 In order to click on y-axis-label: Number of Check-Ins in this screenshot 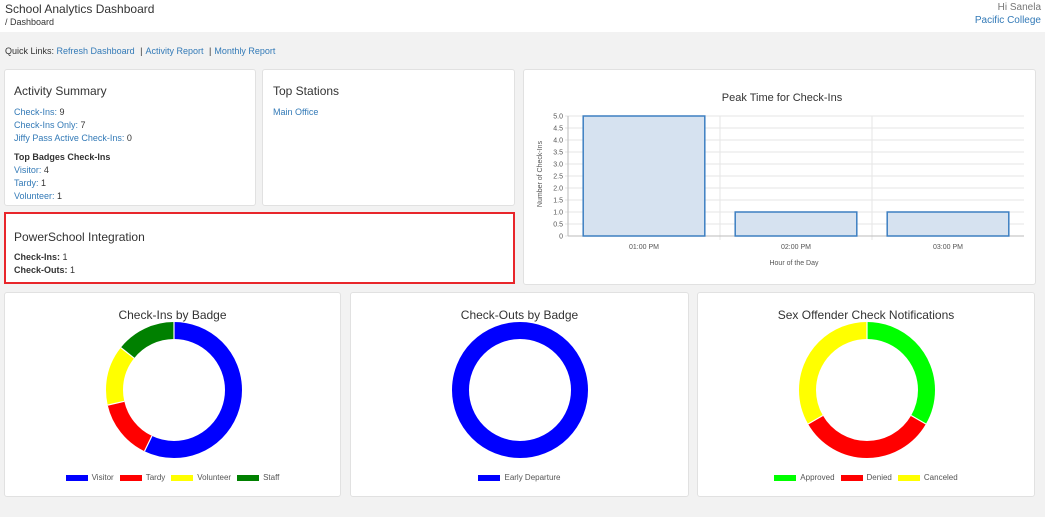, I will do `click(540, 173)`.